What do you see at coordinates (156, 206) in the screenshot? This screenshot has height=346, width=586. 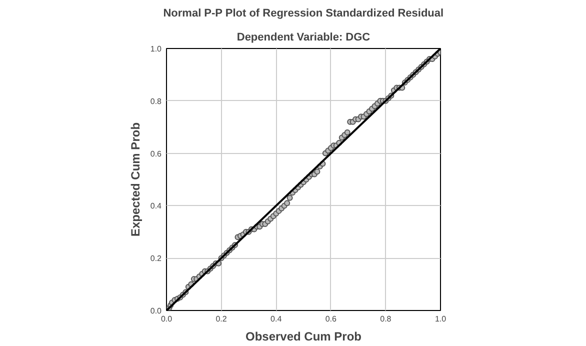 I see `y-tick-label: 0.4` at bounding box center [156, 206].